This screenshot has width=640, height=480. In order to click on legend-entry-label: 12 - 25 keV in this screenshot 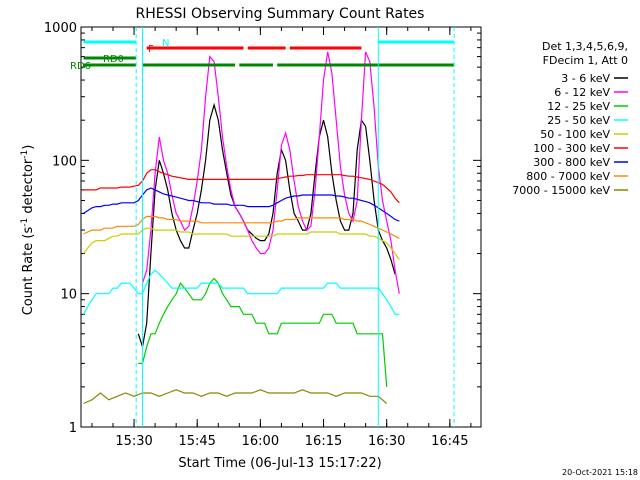, I will do `click(578, 106)`.